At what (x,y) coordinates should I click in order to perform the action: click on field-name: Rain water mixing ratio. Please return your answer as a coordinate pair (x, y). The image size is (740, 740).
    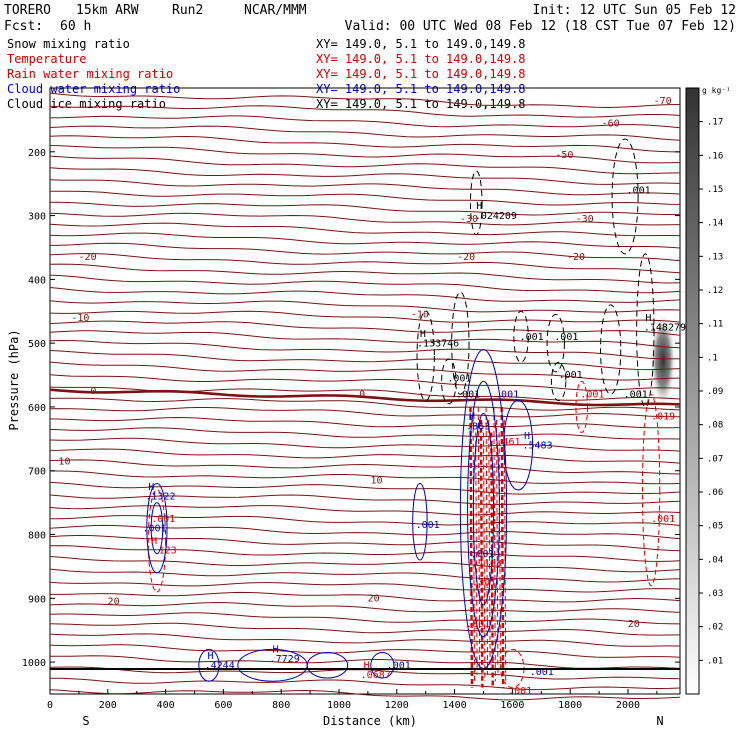
    Looking at the image, I should click on (90, 74).